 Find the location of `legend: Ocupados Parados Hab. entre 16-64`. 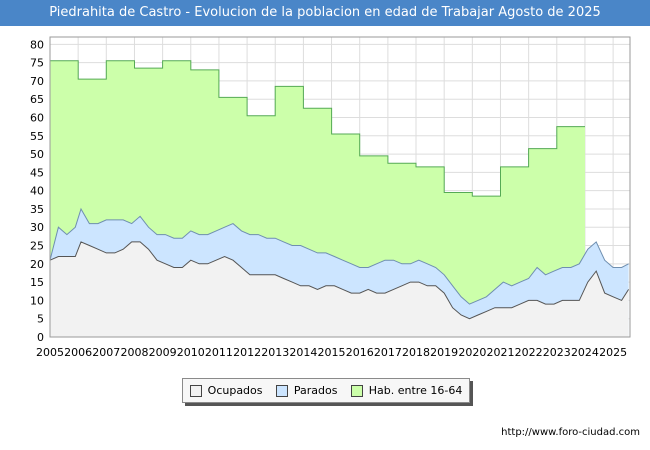

legend: Ocupados Parados Hab. entre 16-64 is located at coordinates (326, 390).